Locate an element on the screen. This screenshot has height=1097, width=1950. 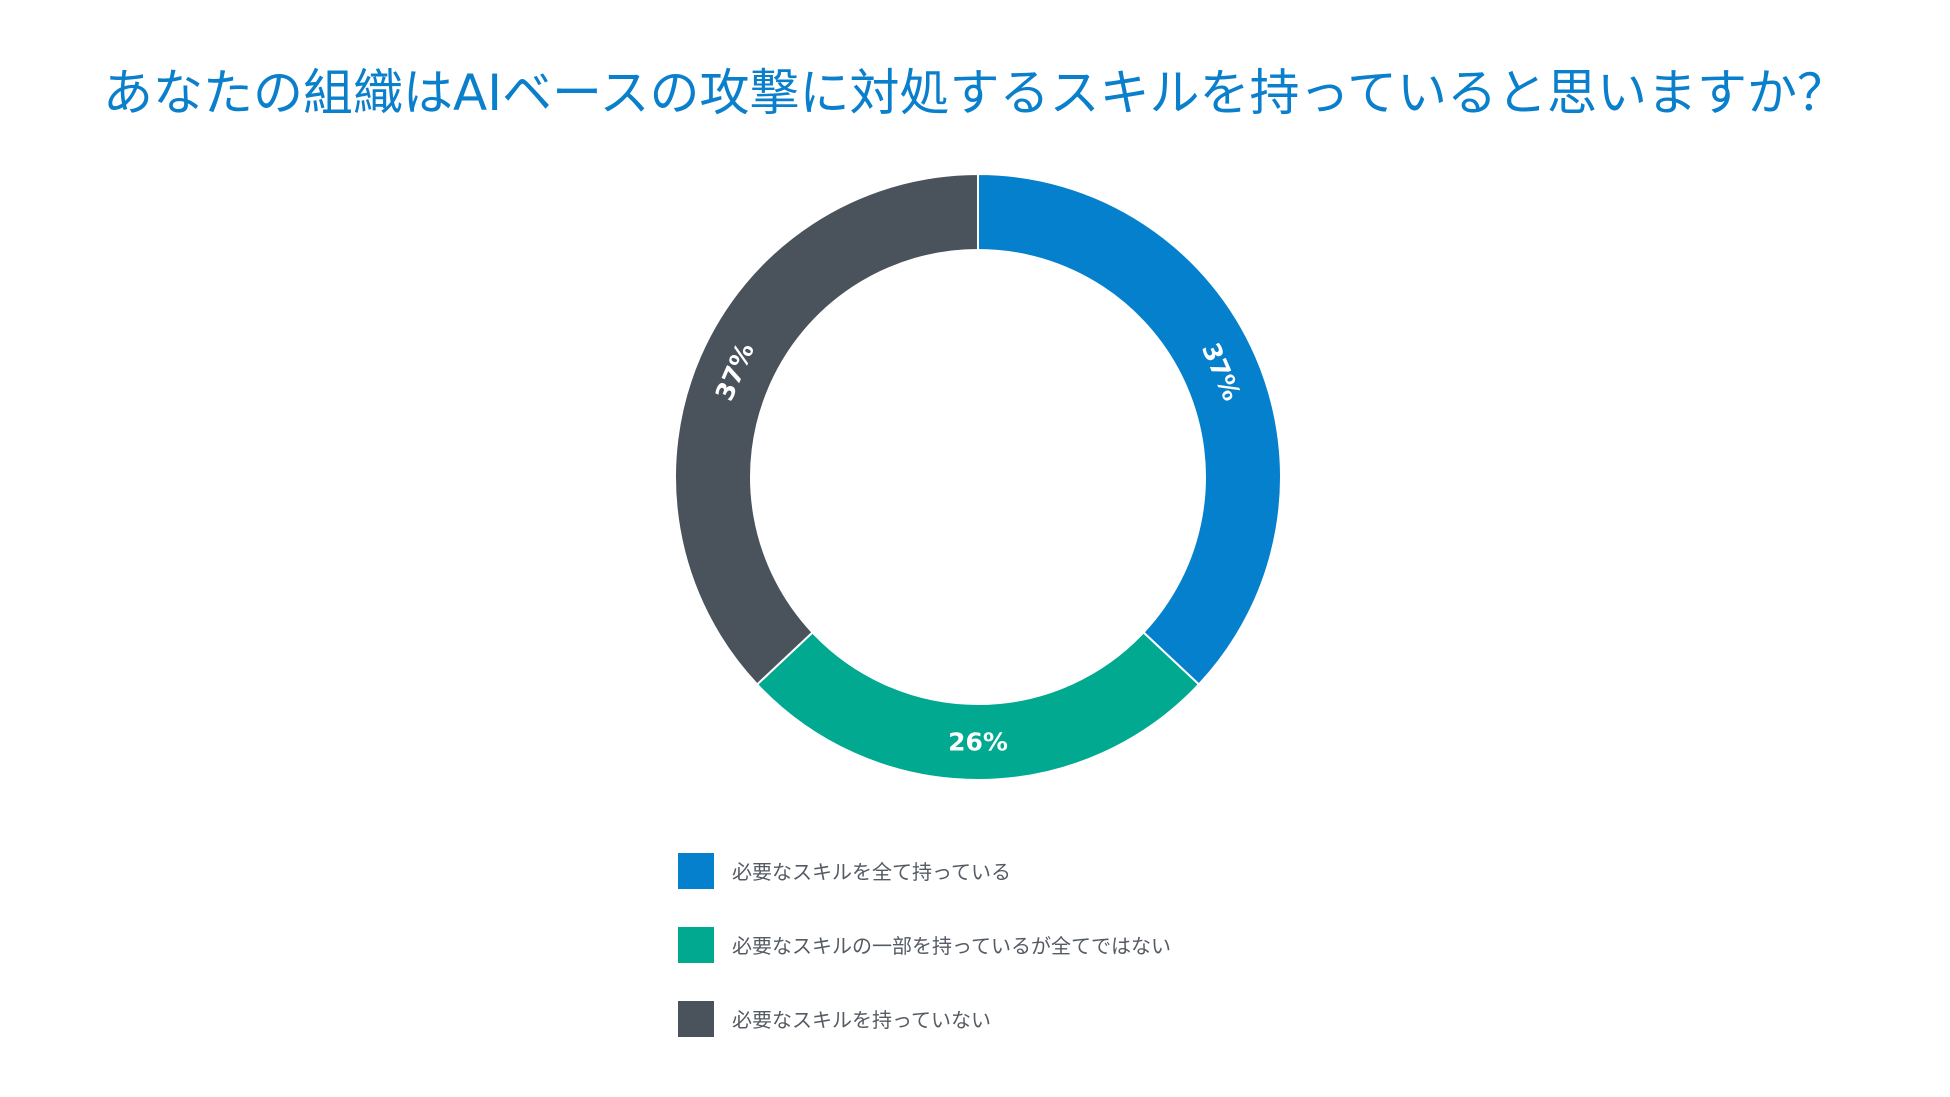
legend-item: 必要なスキルを全て持っている is located at coordinates (924, 870).